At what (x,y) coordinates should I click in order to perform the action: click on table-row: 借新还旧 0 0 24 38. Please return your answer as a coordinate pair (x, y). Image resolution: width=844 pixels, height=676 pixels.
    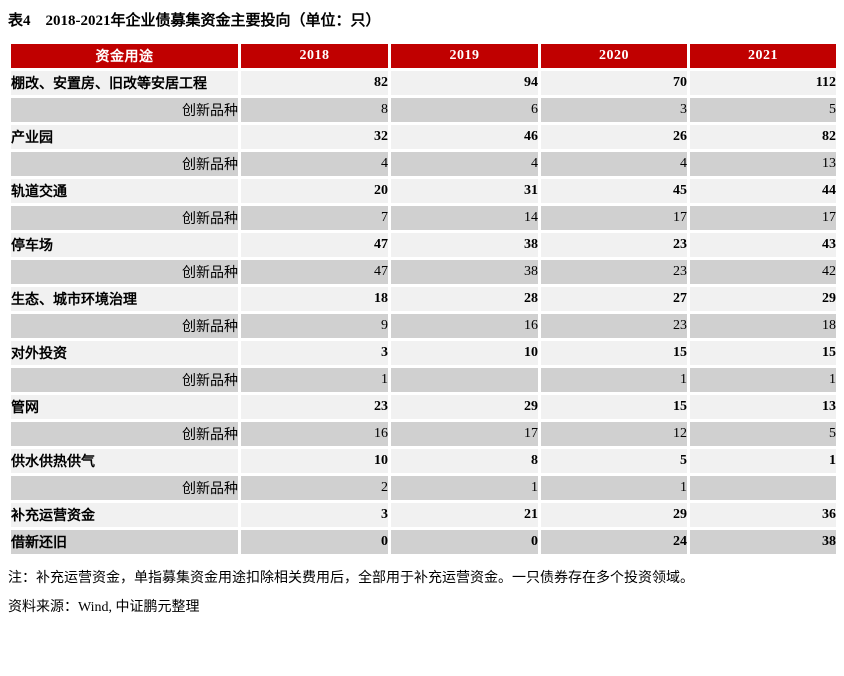
    Looking at the image, I should click on (423, 542).